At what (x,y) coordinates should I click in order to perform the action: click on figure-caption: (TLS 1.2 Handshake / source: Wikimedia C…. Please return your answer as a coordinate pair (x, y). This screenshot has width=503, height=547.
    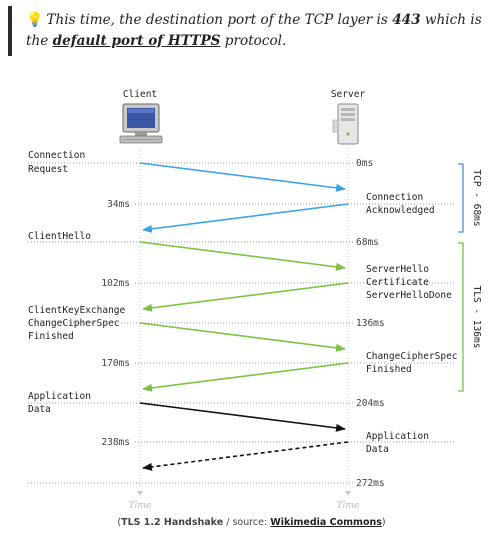
    Looking at the image, I should click on (251, 522).